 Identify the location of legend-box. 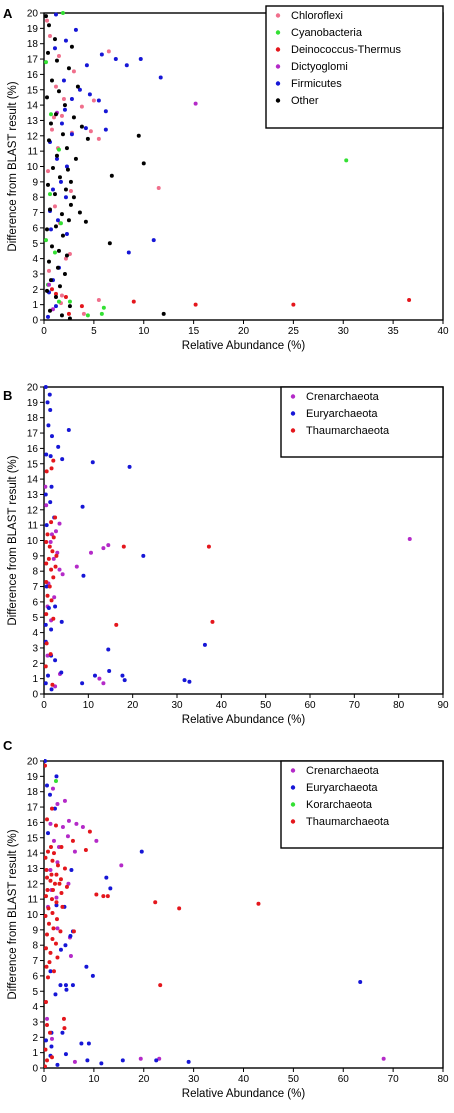
(362, 804).